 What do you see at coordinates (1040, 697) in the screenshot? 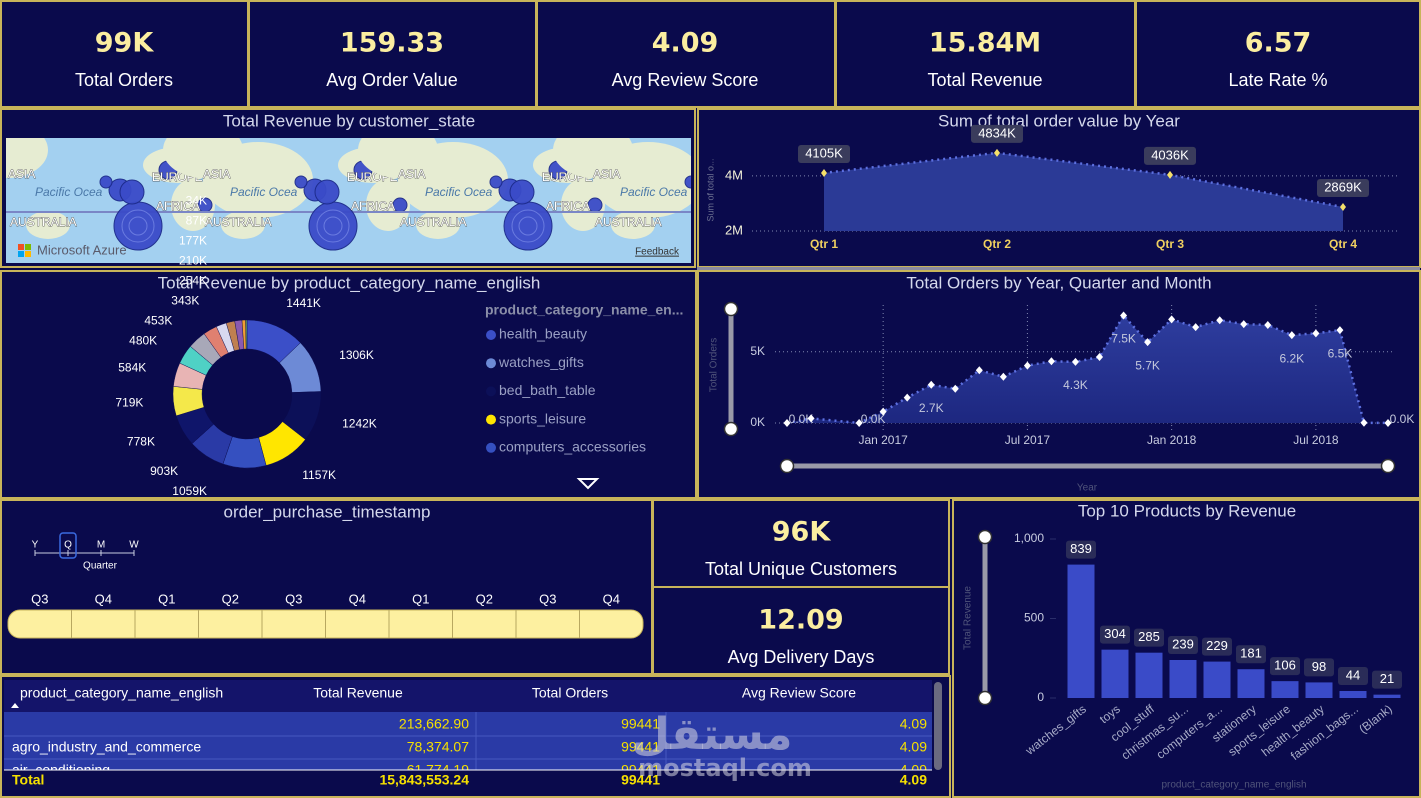
I see `y-tick-label: 0` at bounding box center [1040, 697].